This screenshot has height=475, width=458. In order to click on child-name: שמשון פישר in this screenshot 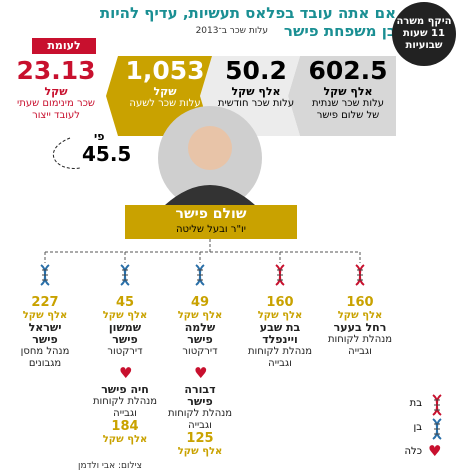, I will do `click(125, 333)`.